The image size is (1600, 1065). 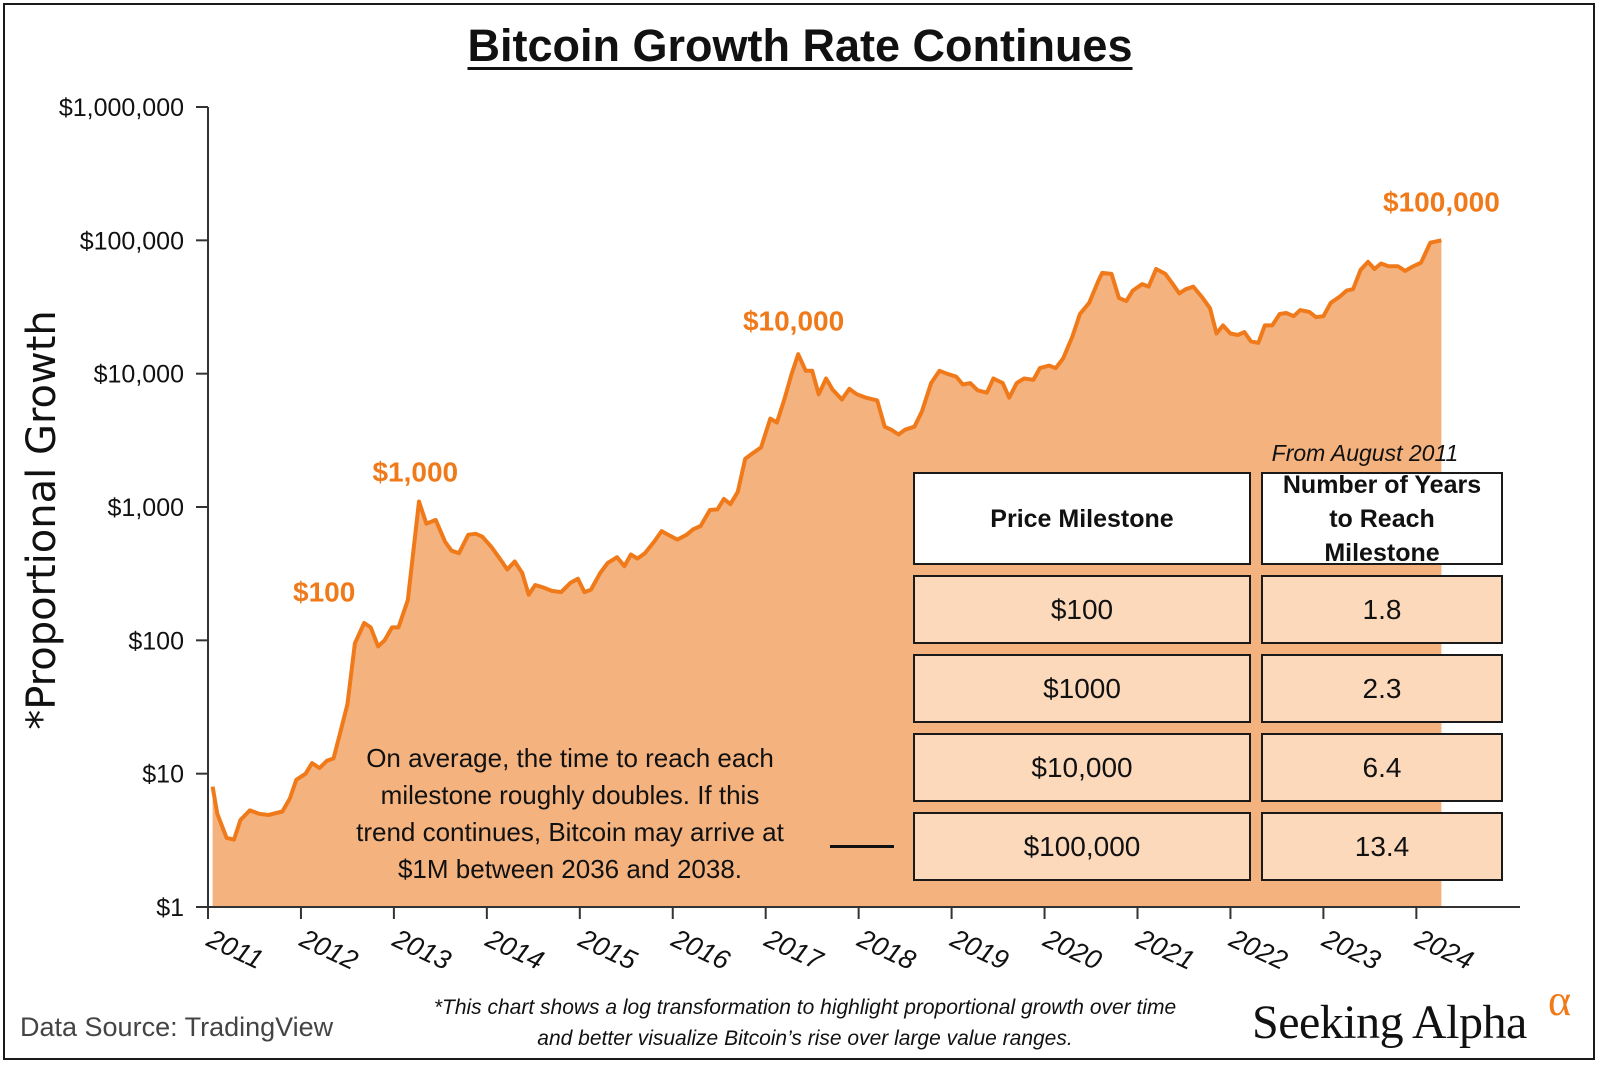 What do you see at coordinates (1382, 519) in the screenshot?
I see `table-header-years: Number of Years to Reach Milestone` at bounding box center [1382, 519].